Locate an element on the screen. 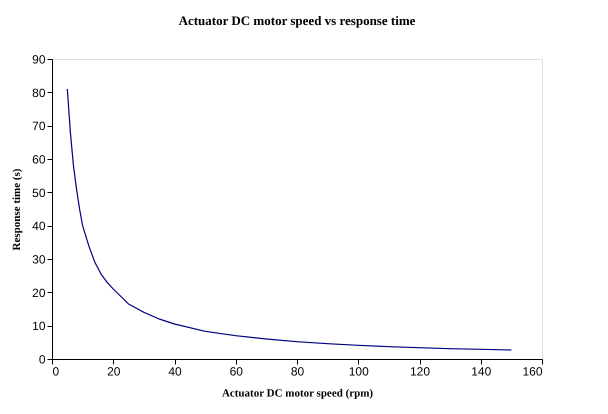 The image size is (608, 414). x-tick-label: 100 is located at coordinates (359, 371).